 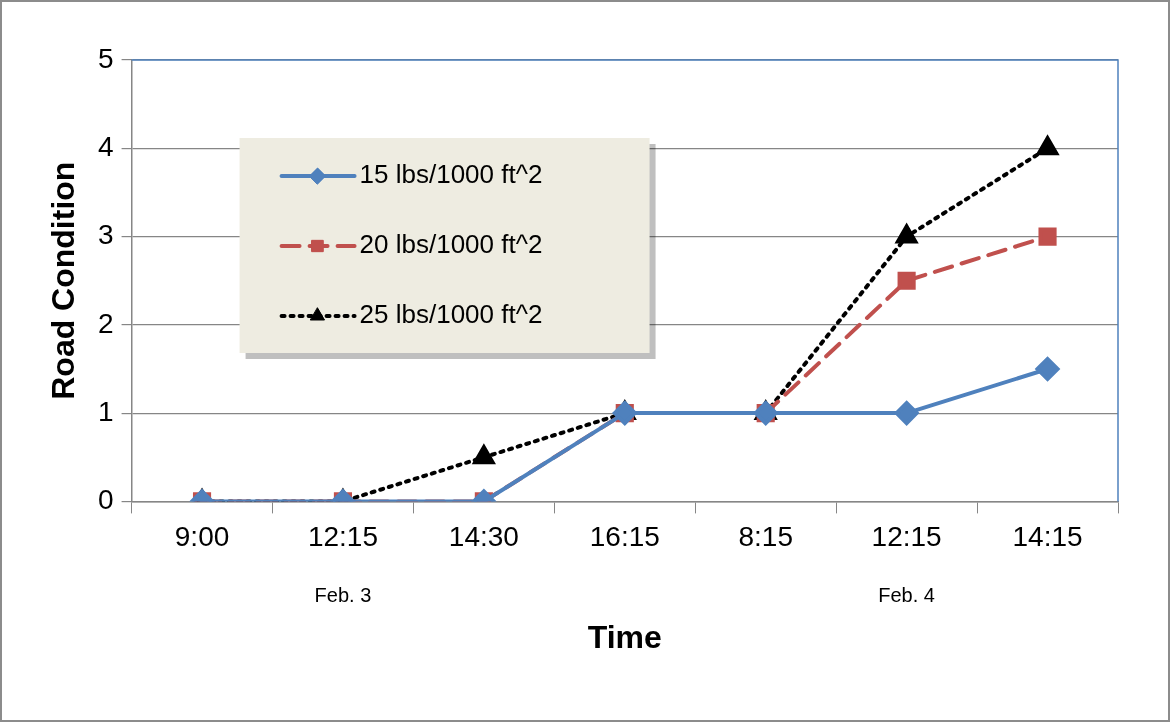 What do you see at coordinates (105, 58) in the screenshot?
I see `y-tick-label: 5` at bounding box center [105, 58].